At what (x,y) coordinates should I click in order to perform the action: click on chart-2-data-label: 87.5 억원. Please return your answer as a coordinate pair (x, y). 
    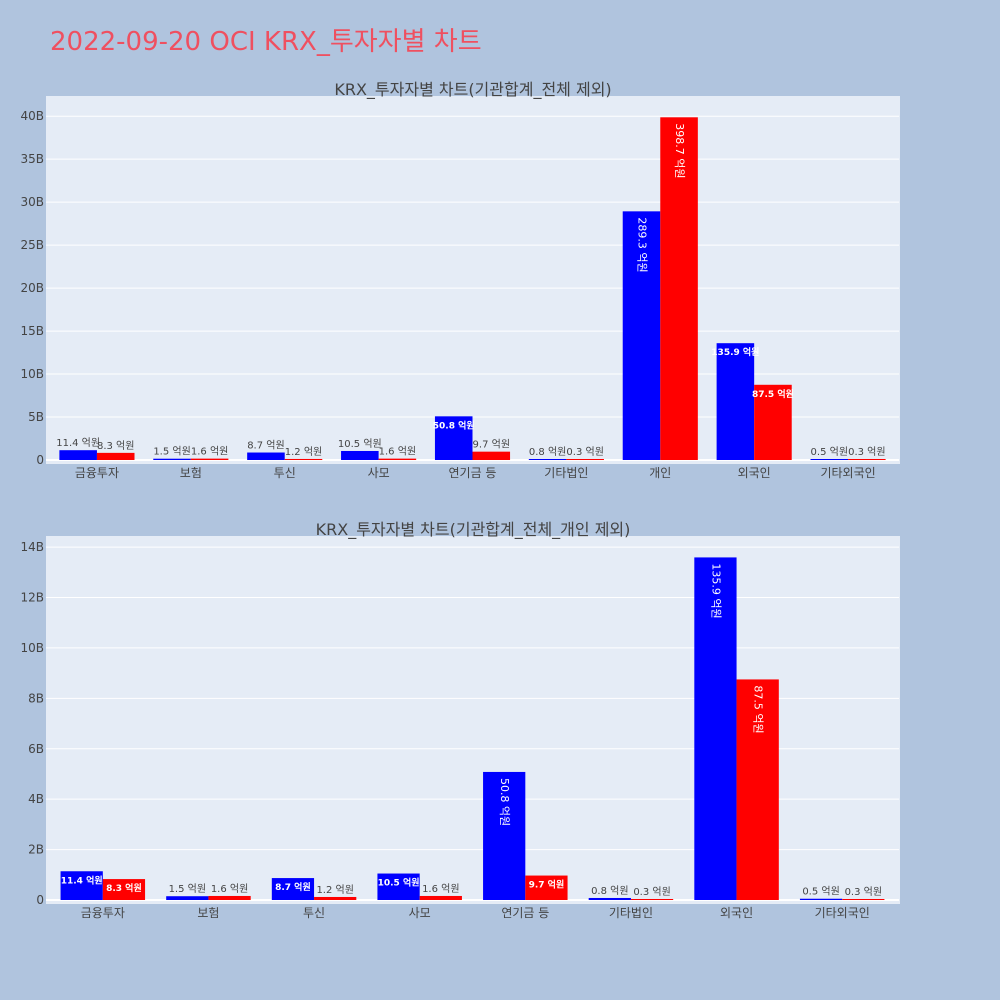
    Looking at the image, I should click on (758, 709).